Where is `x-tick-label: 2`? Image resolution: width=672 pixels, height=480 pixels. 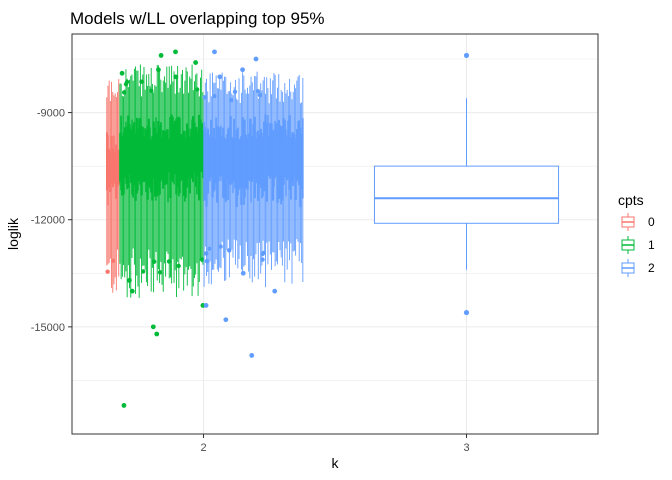
x-tick-label: 2 is located at coordinates (203, 448).